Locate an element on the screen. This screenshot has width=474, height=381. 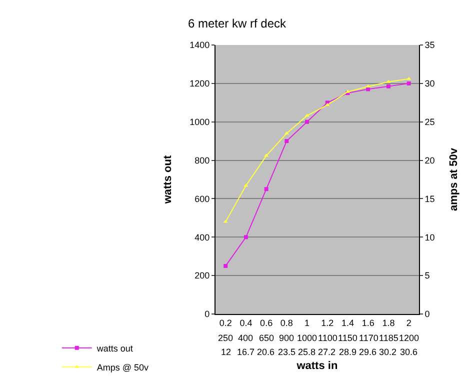
data-label: 12 is located at coordinates (226, 352).